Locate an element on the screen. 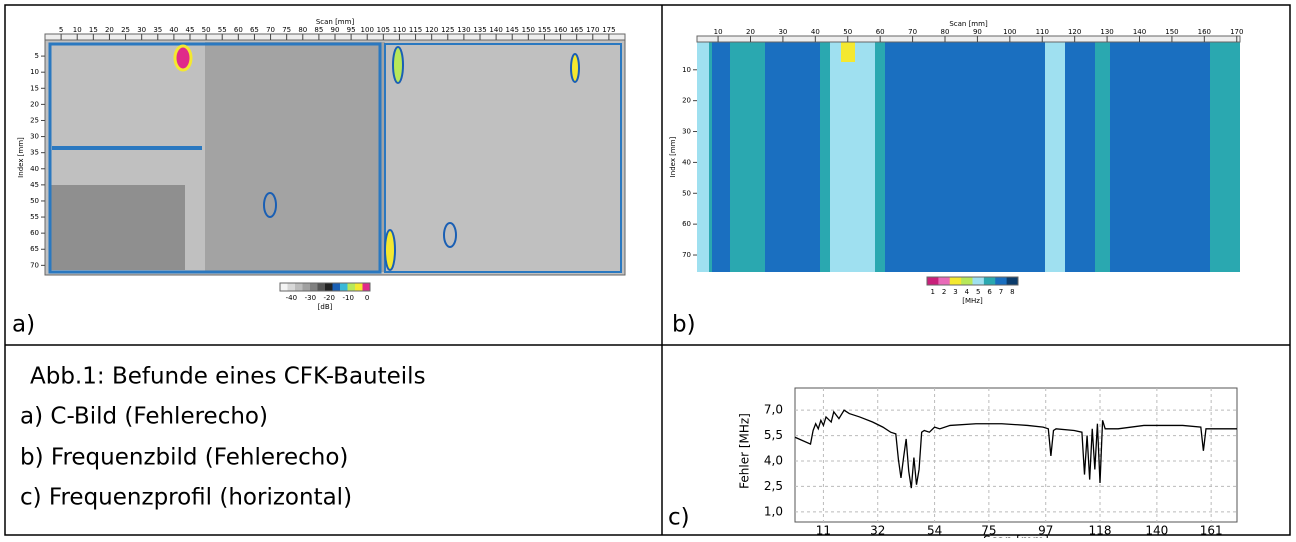 This screenshot has height=542, width=1296. data-line is located at coordinates (1015, 449).